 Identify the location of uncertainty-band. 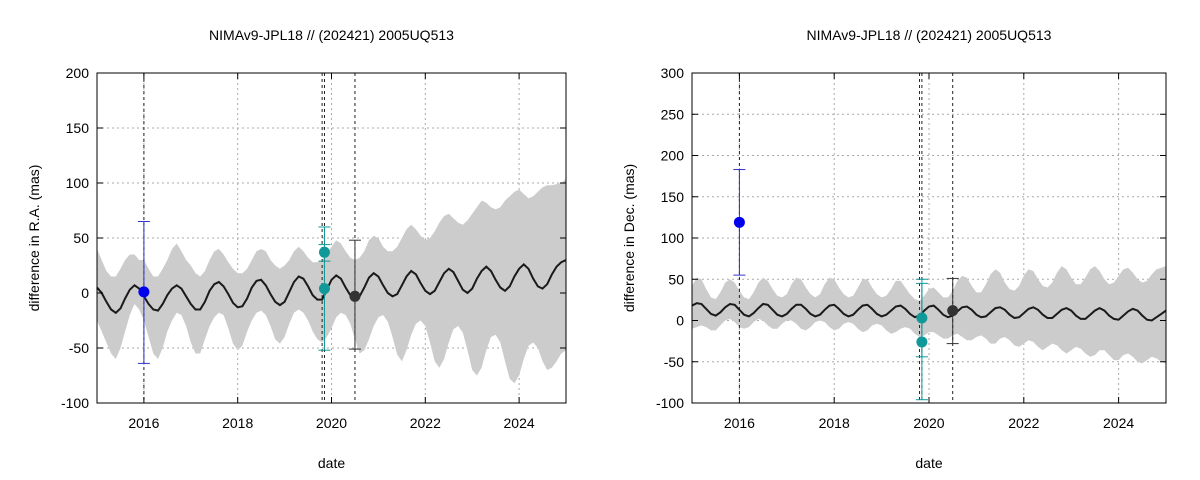
(929, 315).